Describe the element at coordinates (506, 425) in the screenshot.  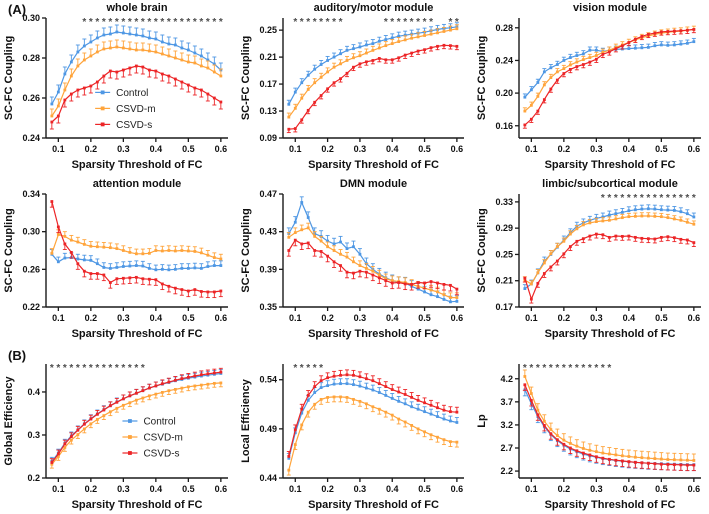
I see `y-tick-label: 3.2` at that location.